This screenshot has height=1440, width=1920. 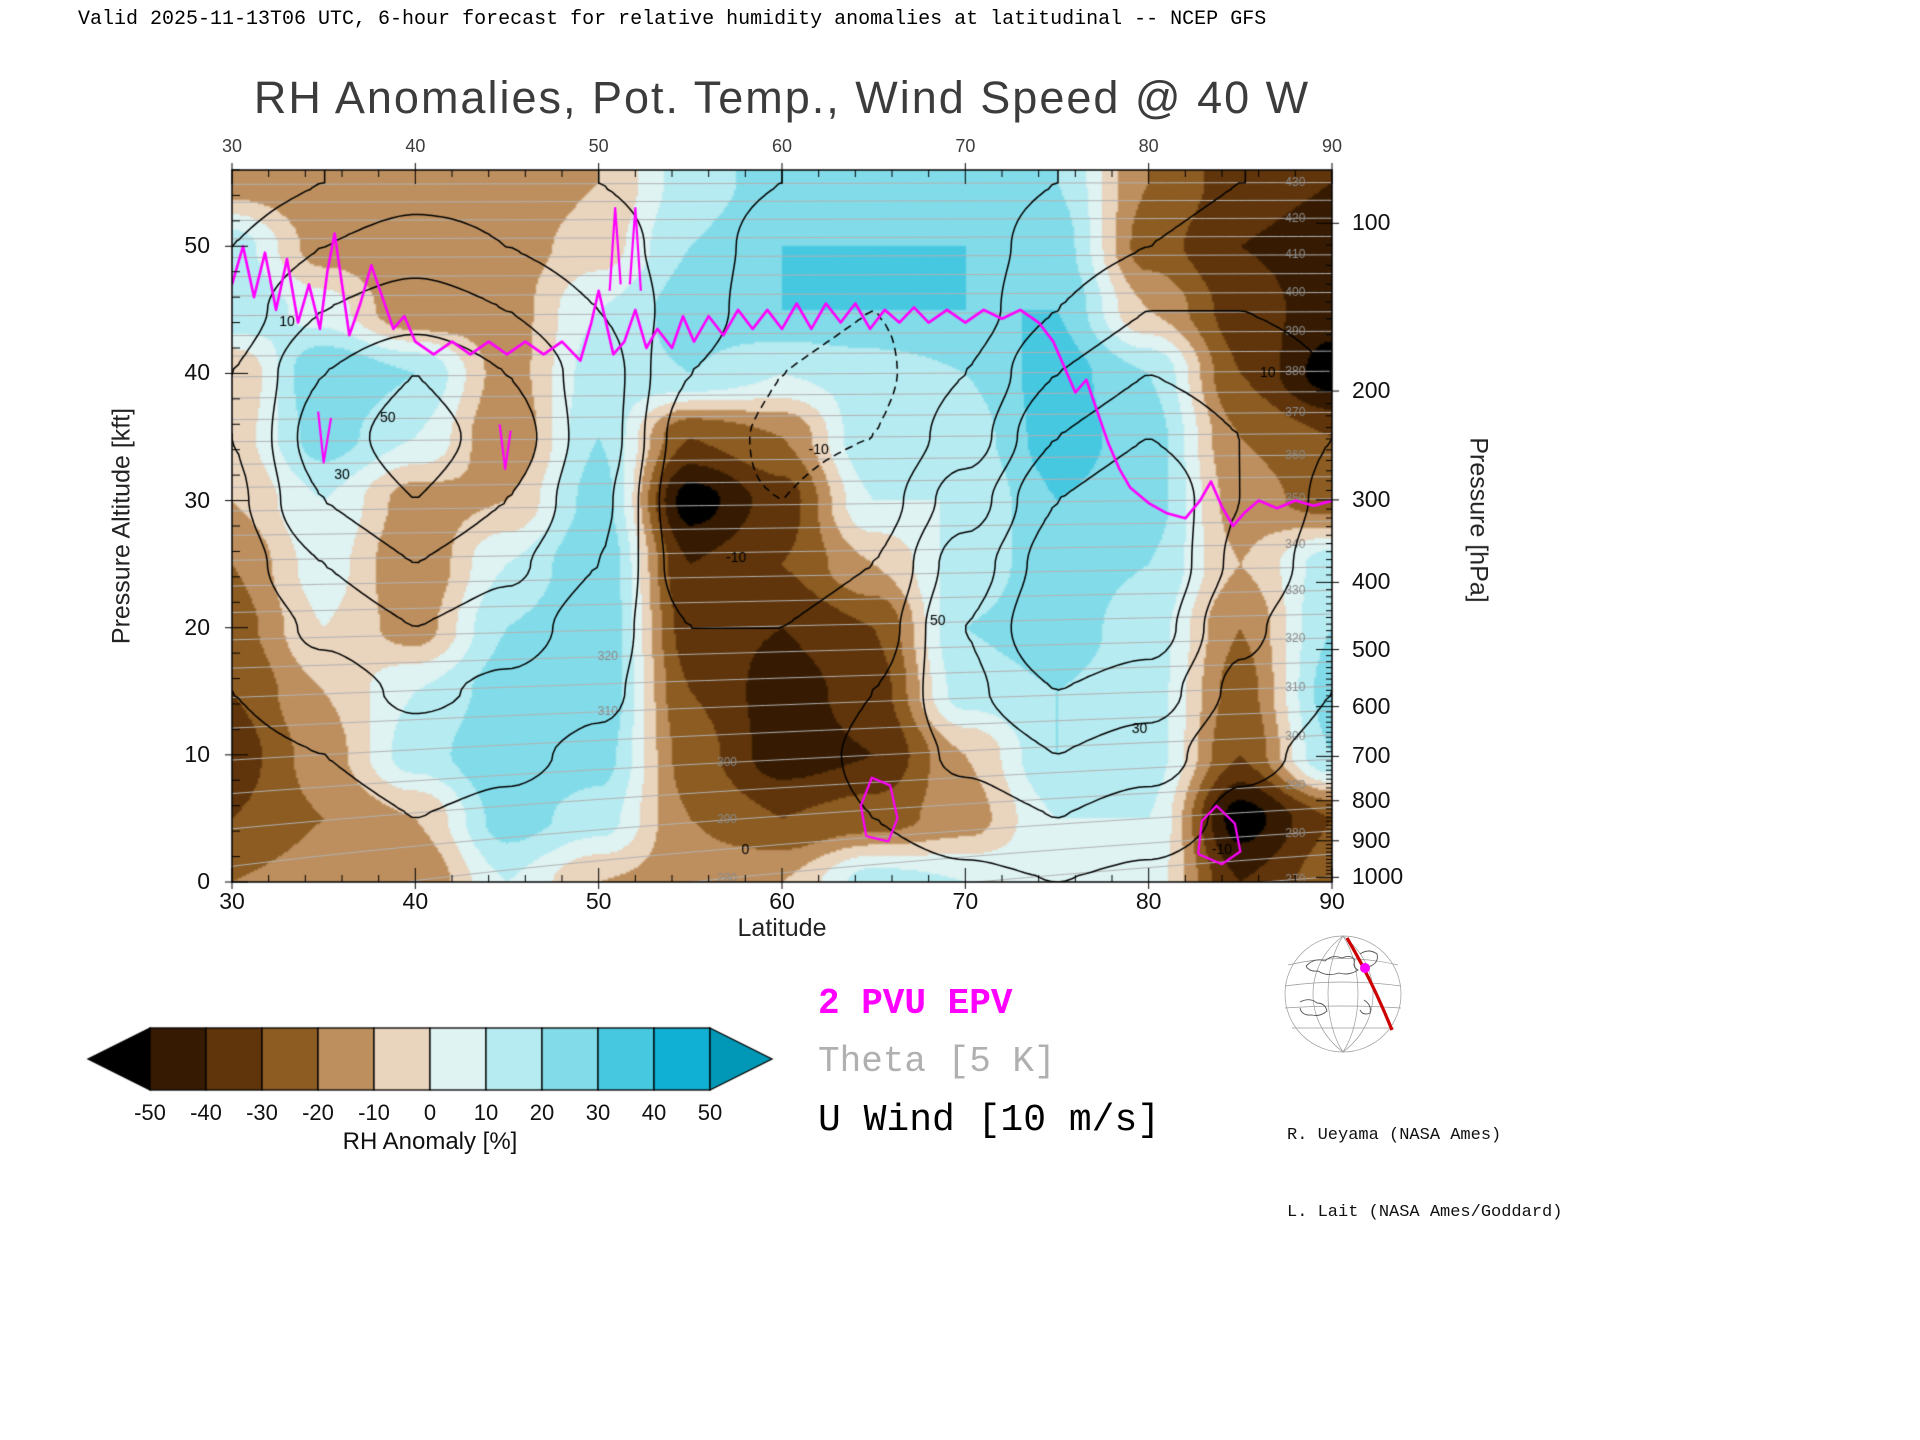 I want to click on x-tick-label: 90, so click(x=1332, y=901).